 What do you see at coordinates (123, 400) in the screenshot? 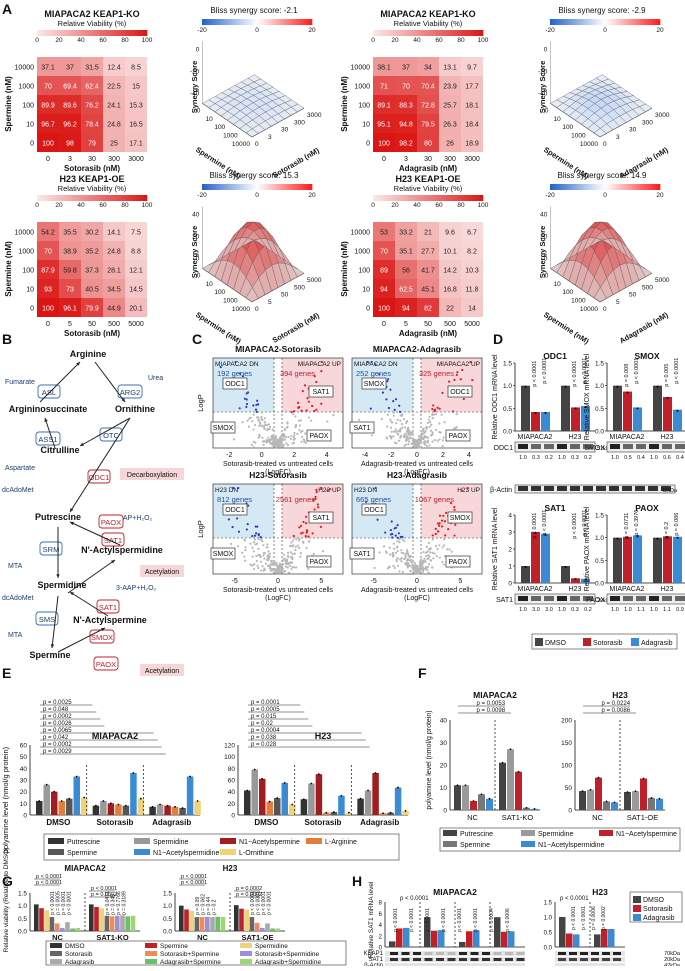
I see `arrowhead` at bounding box center [123, 400].